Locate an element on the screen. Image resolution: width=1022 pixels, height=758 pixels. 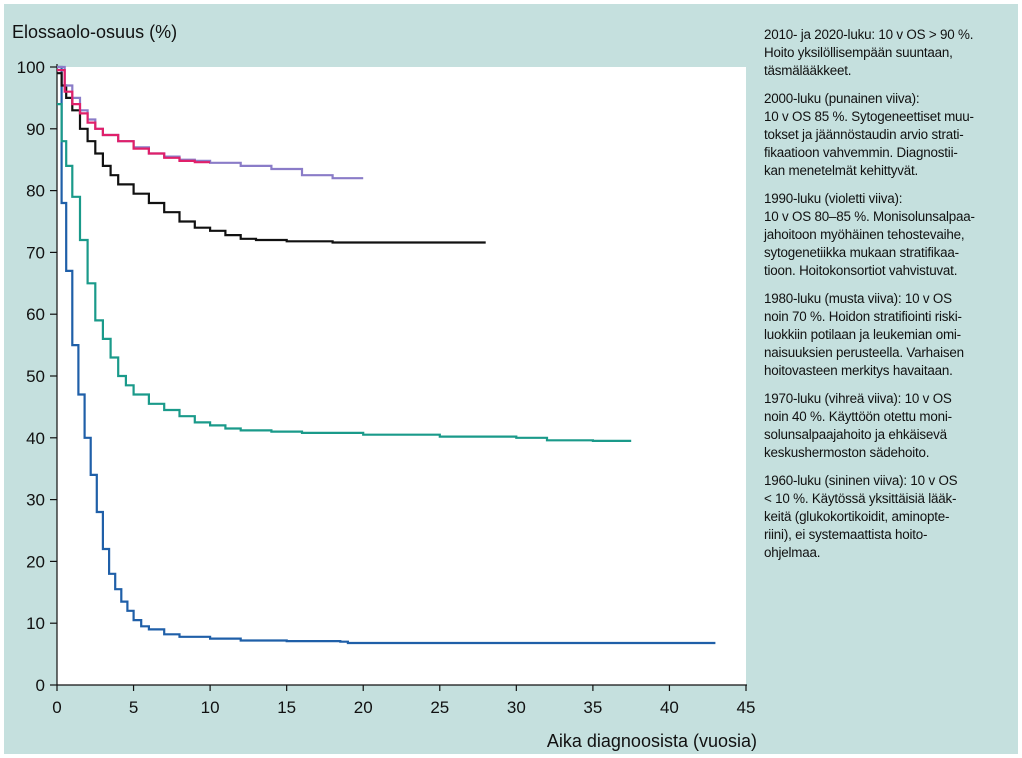
x-tick-label: 5 is located at coordinates (133, 707).